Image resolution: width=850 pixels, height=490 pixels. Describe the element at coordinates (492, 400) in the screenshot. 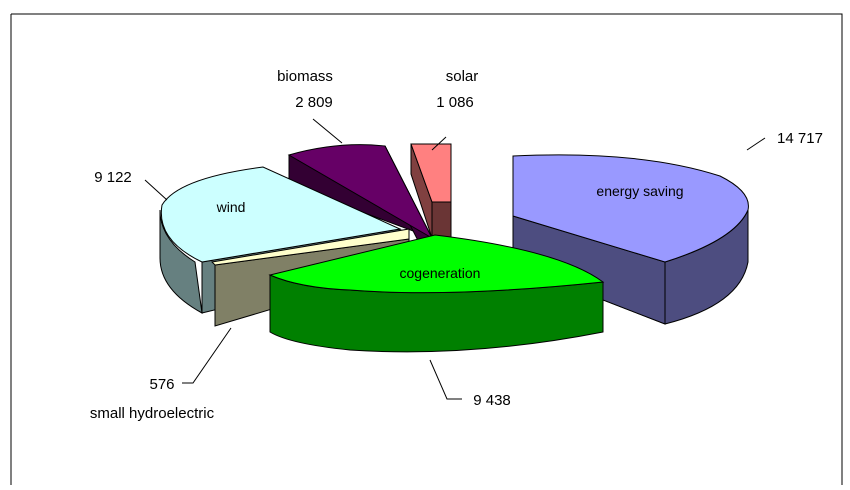

I see `value-cogeneration: 9 438` at that location.